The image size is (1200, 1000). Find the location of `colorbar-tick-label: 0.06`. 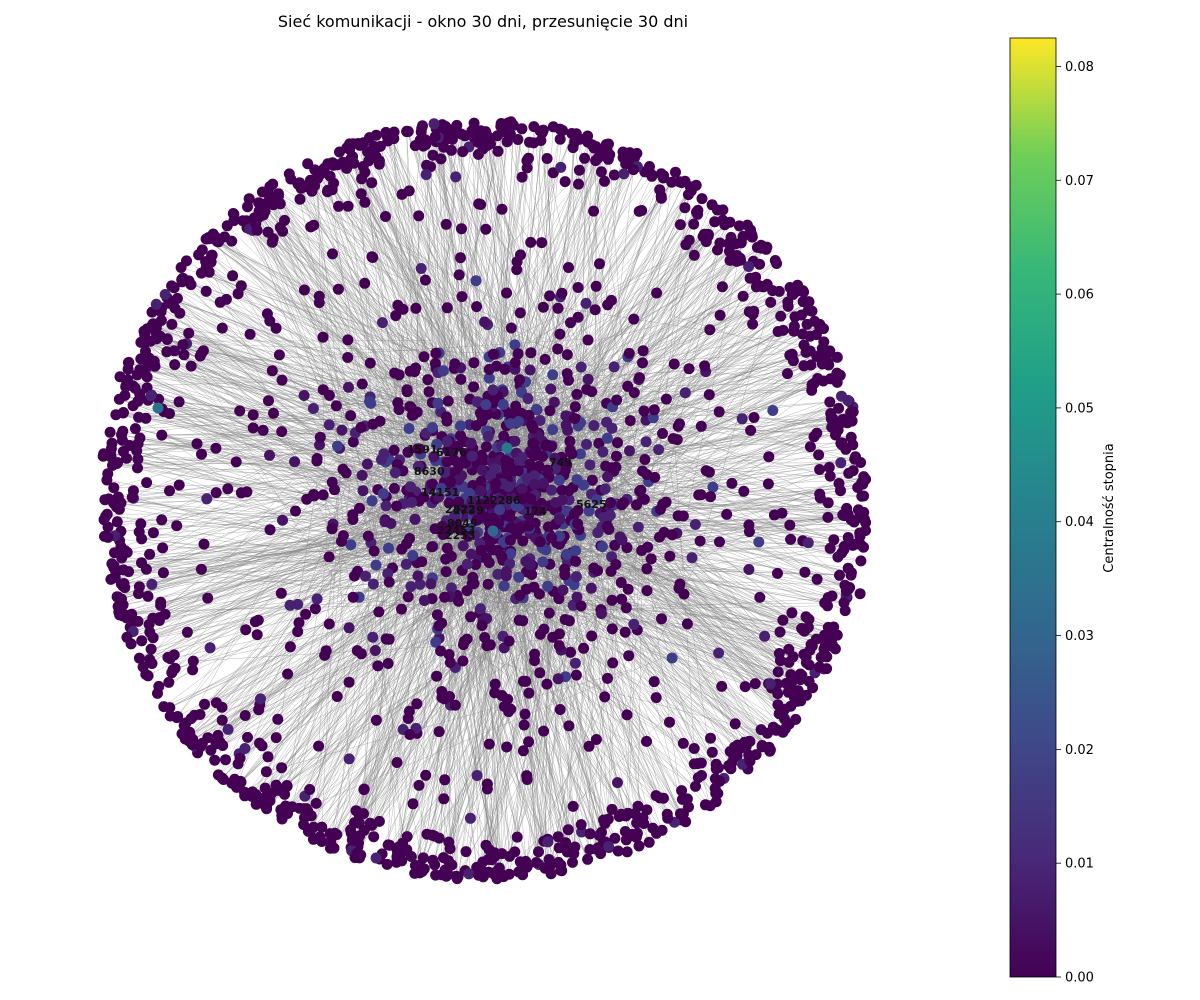

colorbar-tick-label: 0.06 is located at coordinates (1079, 295).